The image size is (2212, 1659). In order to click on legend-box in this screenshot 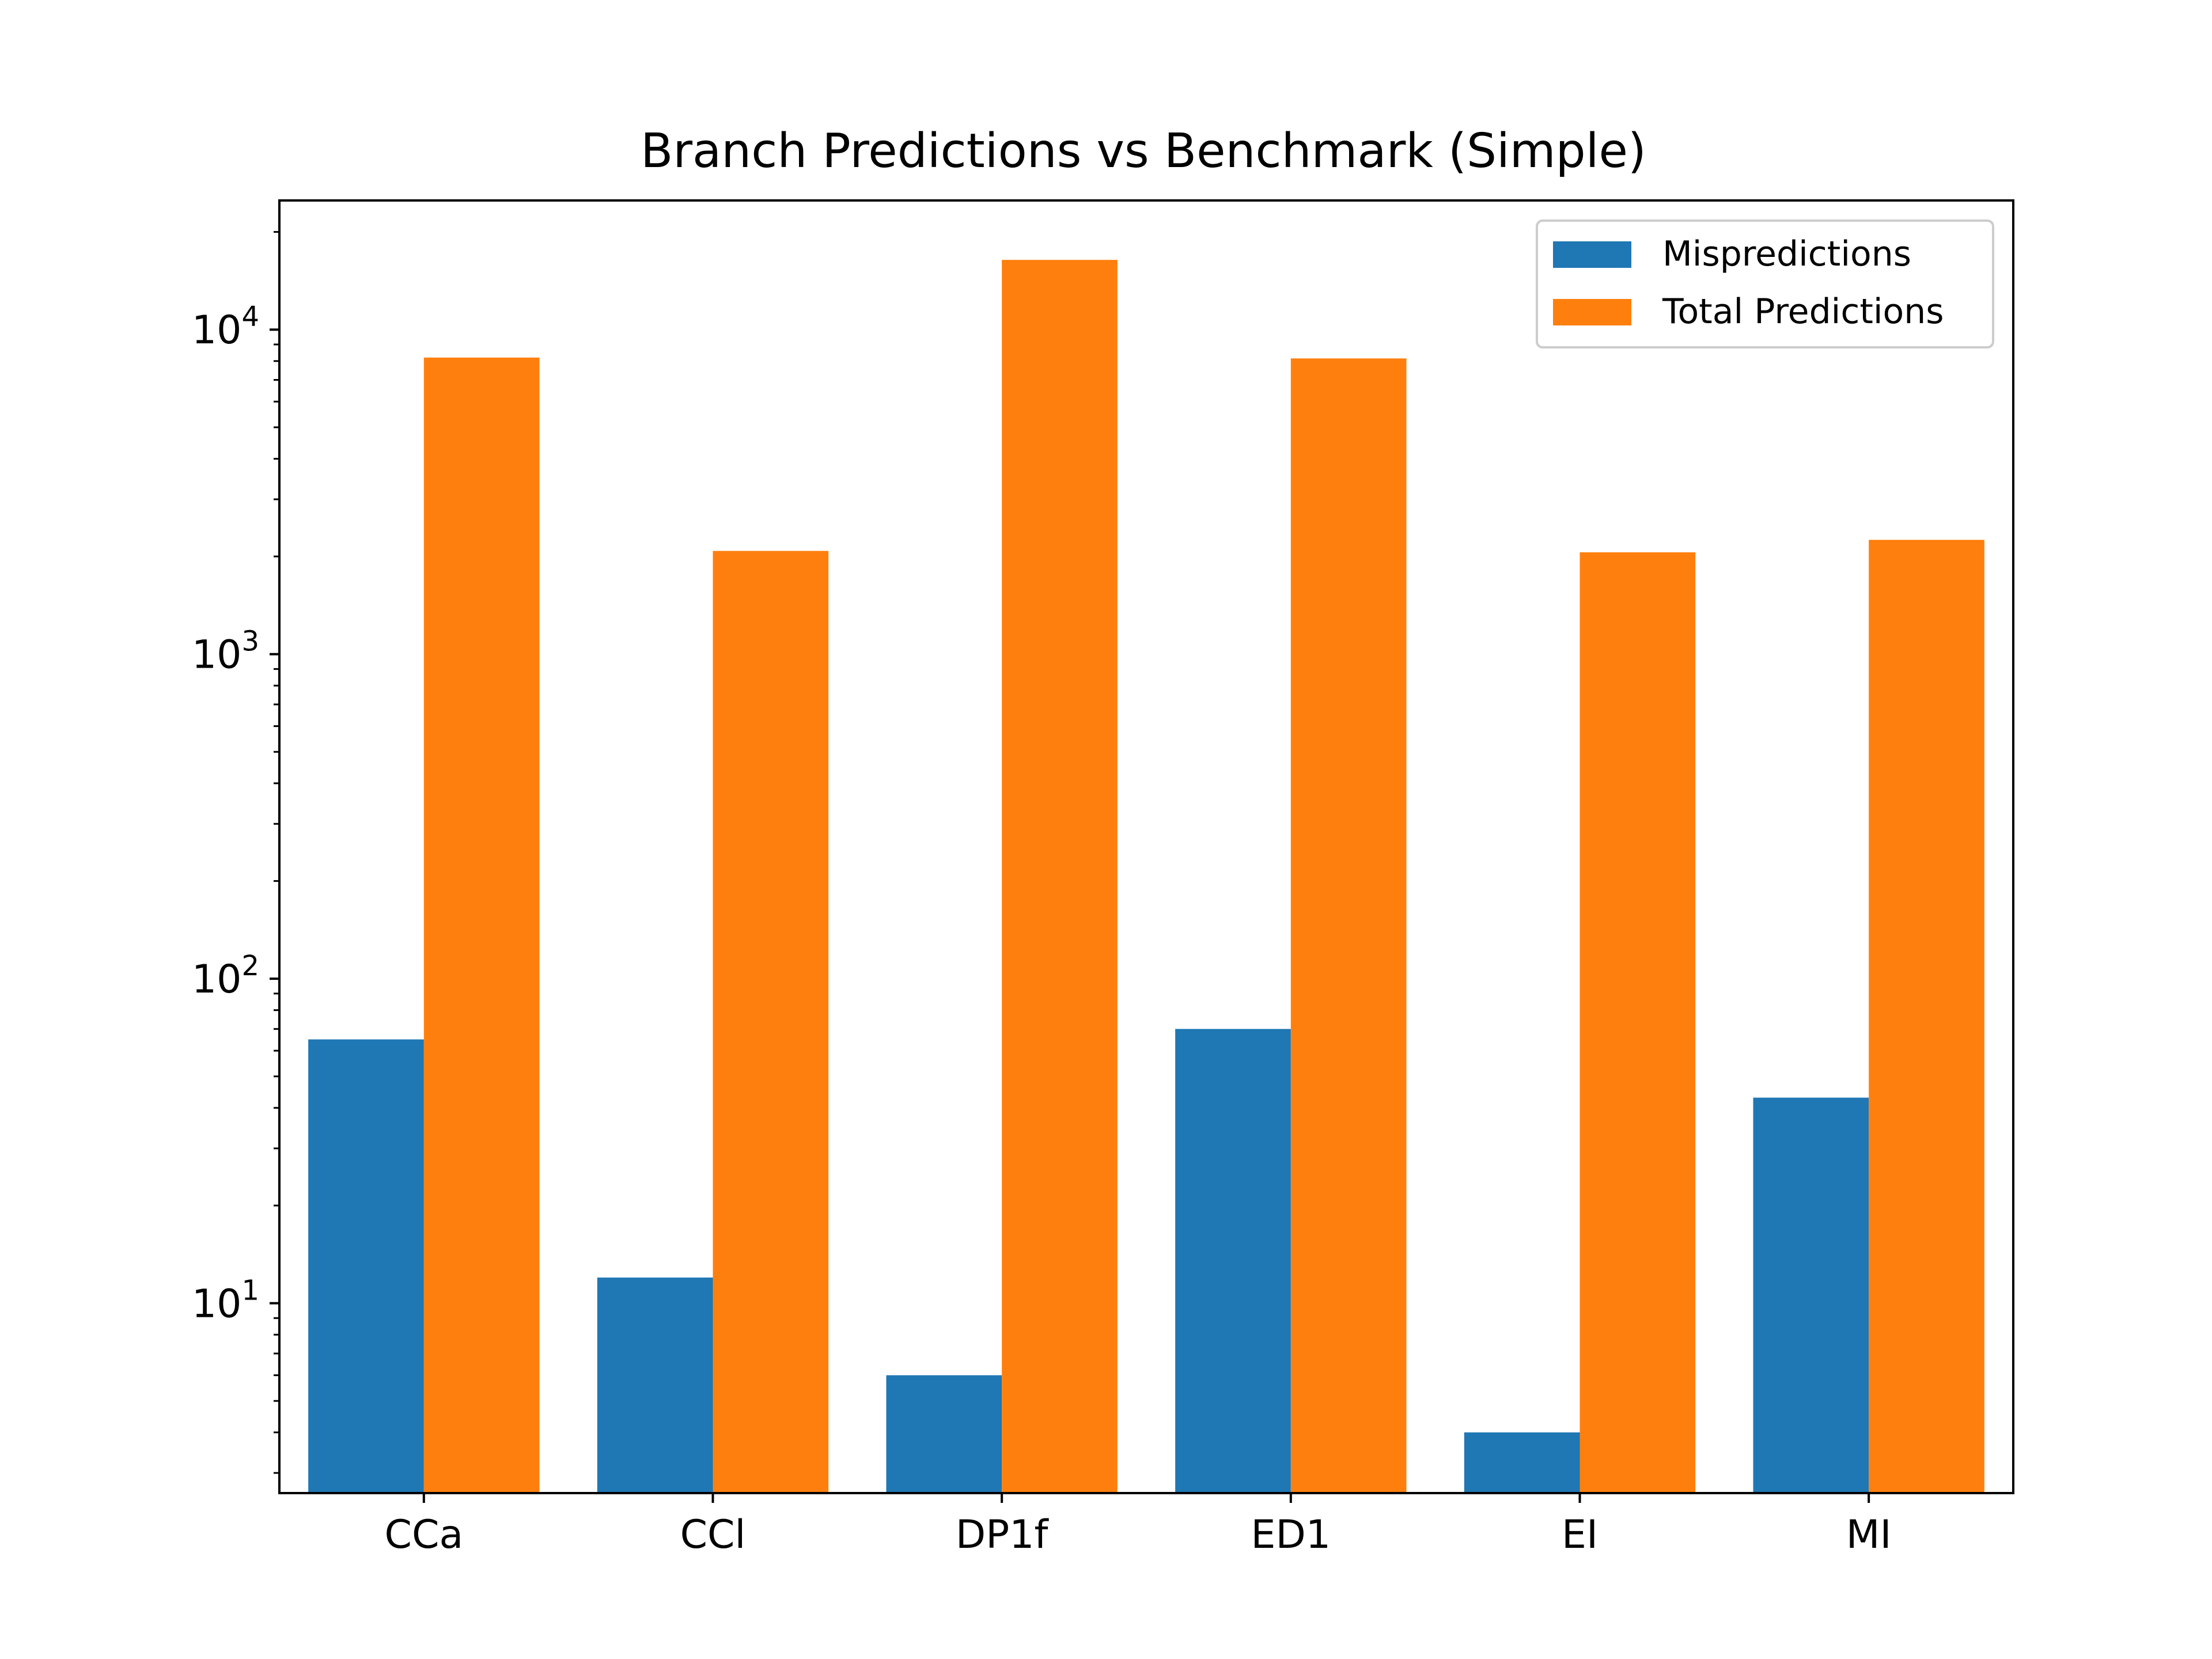, I will do `click(1765, 284)`.